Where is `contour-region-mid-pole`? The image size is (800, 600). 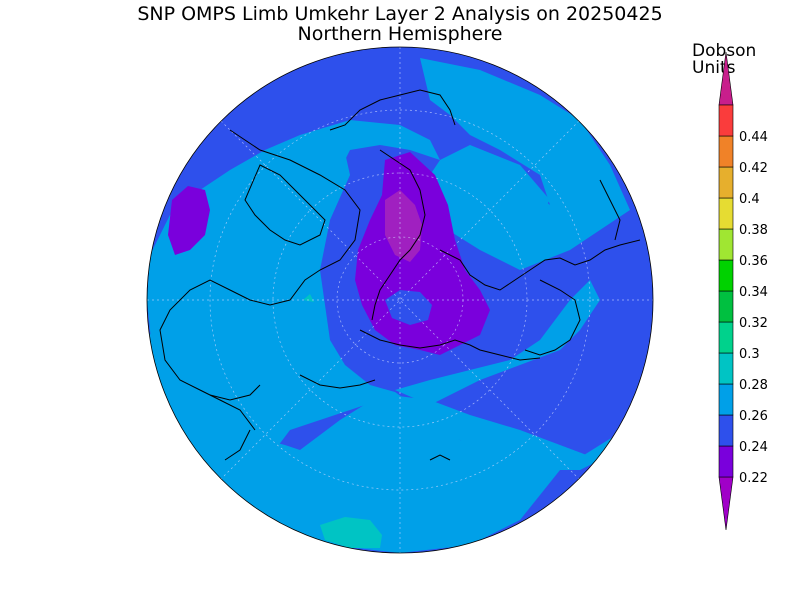 contour-region-mid-pole is located at coordinates (408, 307).